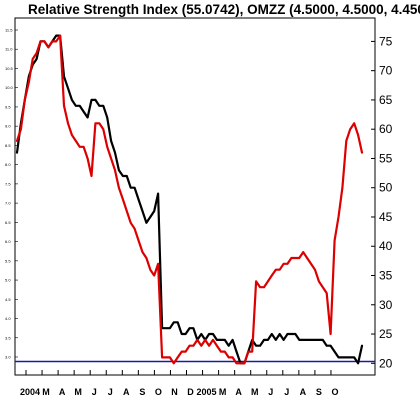 The width and height of the screenshot is (420, 400). I want to click on left-tick-label: 4.0, so click(8, 318).